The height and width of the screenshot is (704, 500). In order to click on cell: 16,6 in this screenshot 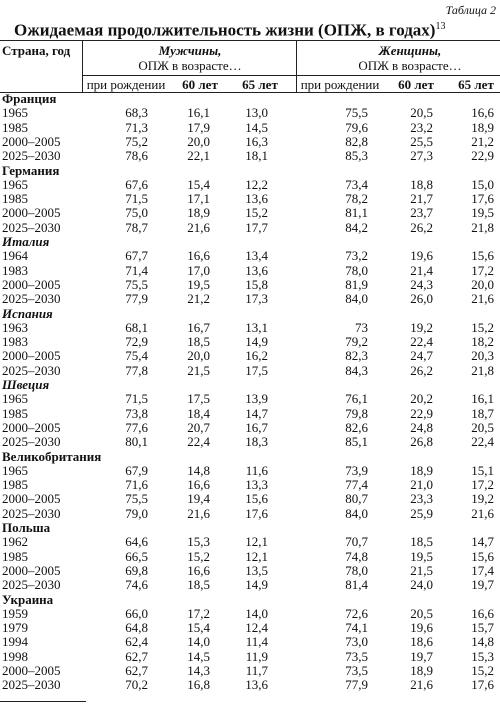, I will do `click(198, 570)`.